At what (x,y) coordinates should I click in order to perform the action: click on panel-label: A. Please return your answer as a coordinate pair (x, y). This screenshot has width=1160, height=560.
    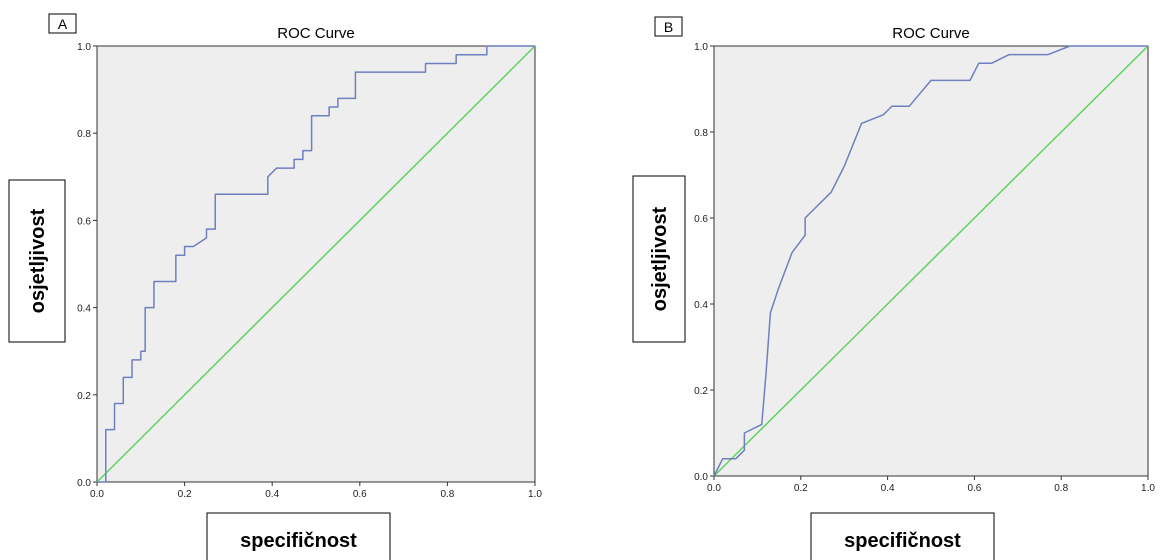
    Looking at the image, I should click on (63, 24).